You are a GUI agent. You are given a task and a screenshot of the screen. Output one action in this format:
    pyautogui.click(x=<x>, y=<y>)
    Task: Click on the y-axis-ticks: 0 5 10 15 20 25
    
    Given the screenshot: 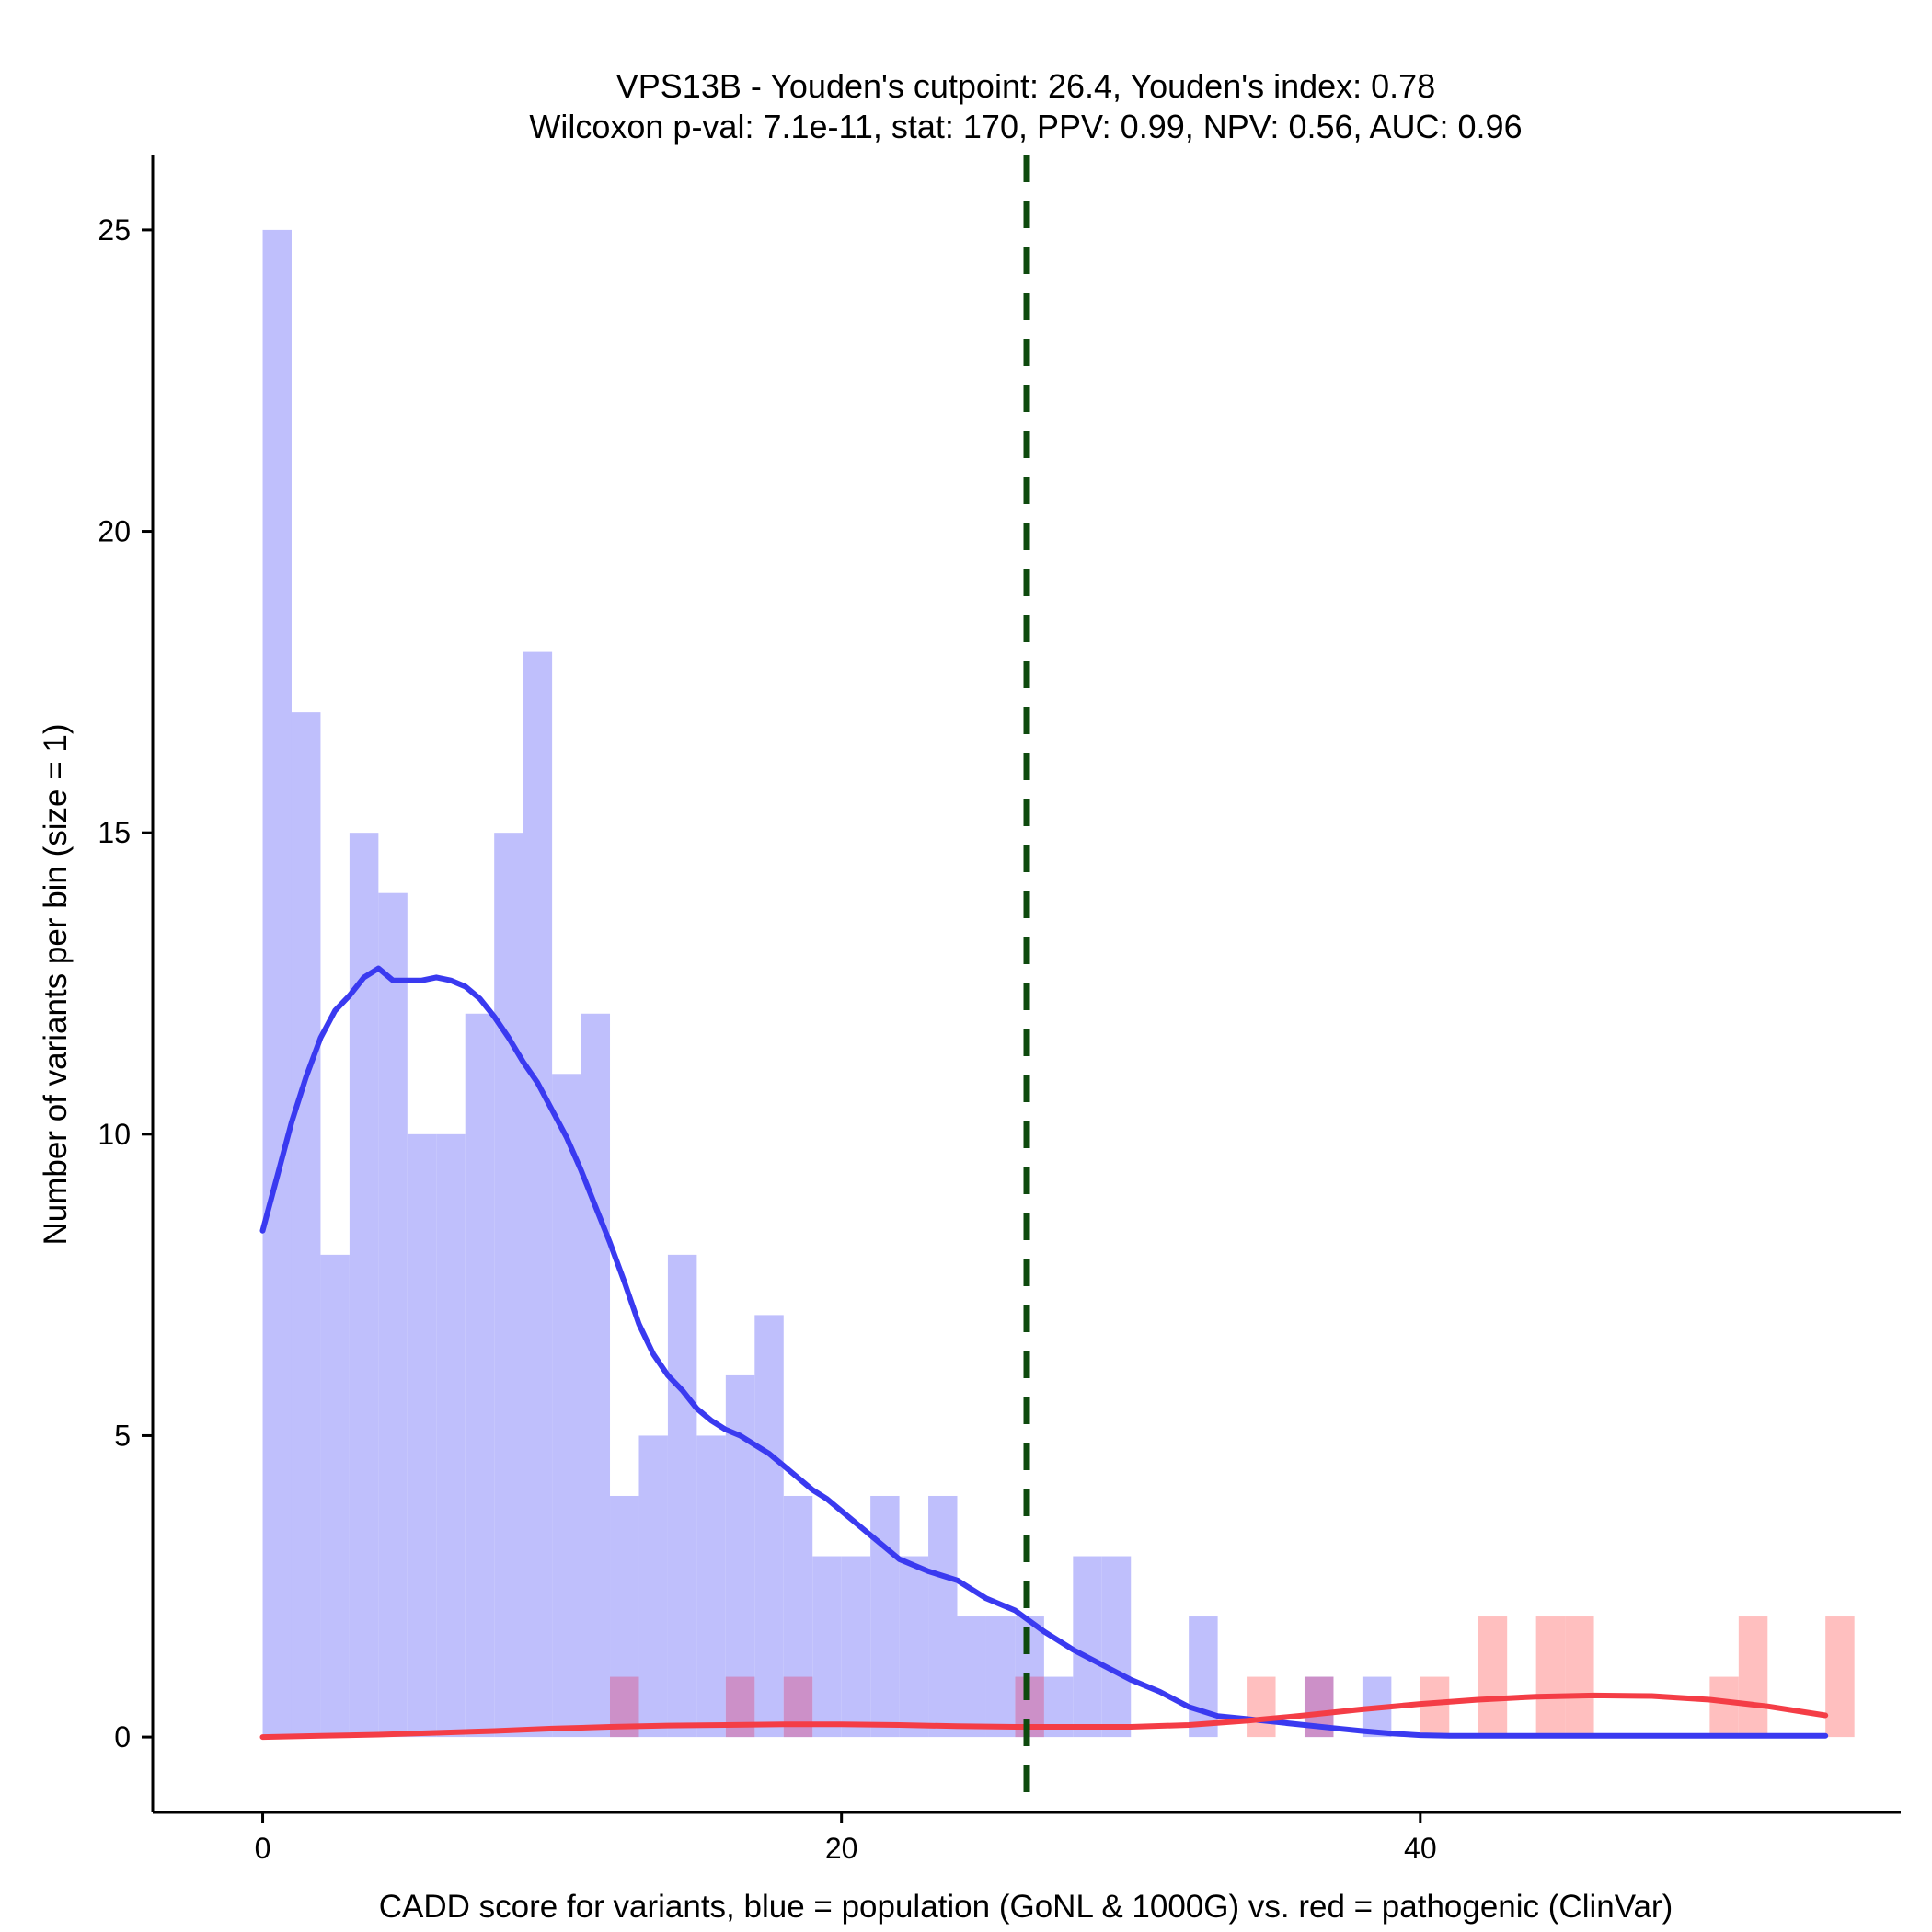 What is the action you would take?
    pyautogui.click(x=126, y=983)
    